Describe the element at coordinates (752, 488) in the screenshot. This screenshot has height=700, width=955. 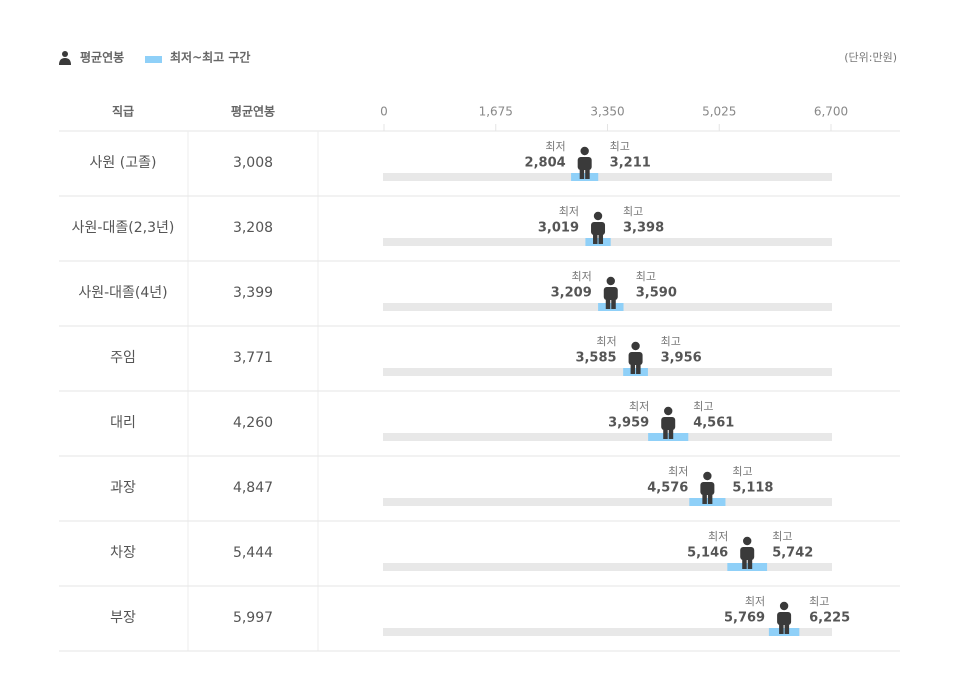
I see `max-value: 5,118` at that location.